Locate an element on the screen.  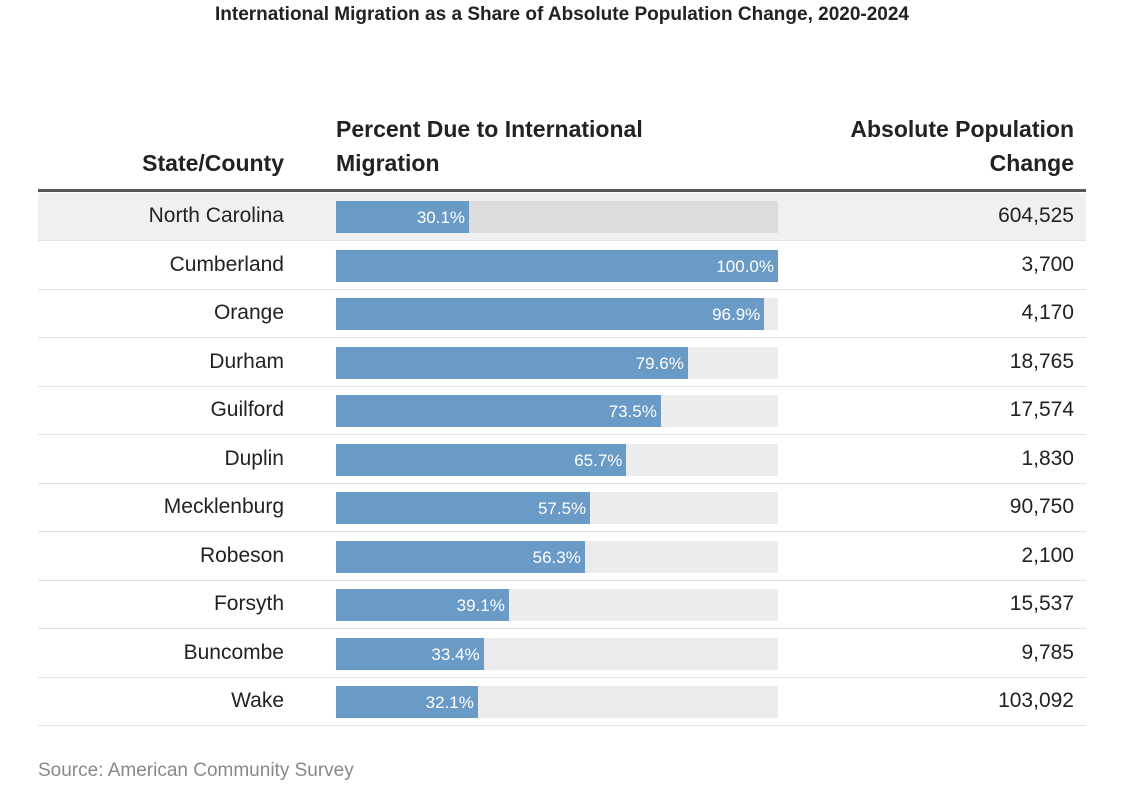
column-header: Percent Due to International Migration is located at coordinates (489, 146).